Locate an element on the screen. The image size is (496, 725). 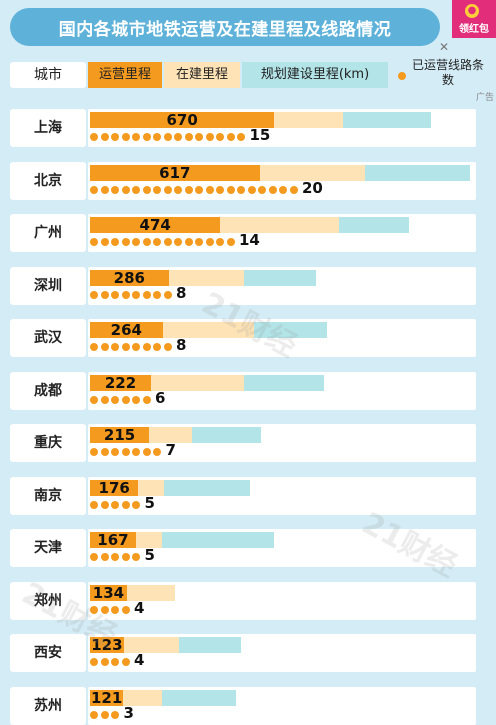
city-label: 西安 is located at coordinates (48, 653).